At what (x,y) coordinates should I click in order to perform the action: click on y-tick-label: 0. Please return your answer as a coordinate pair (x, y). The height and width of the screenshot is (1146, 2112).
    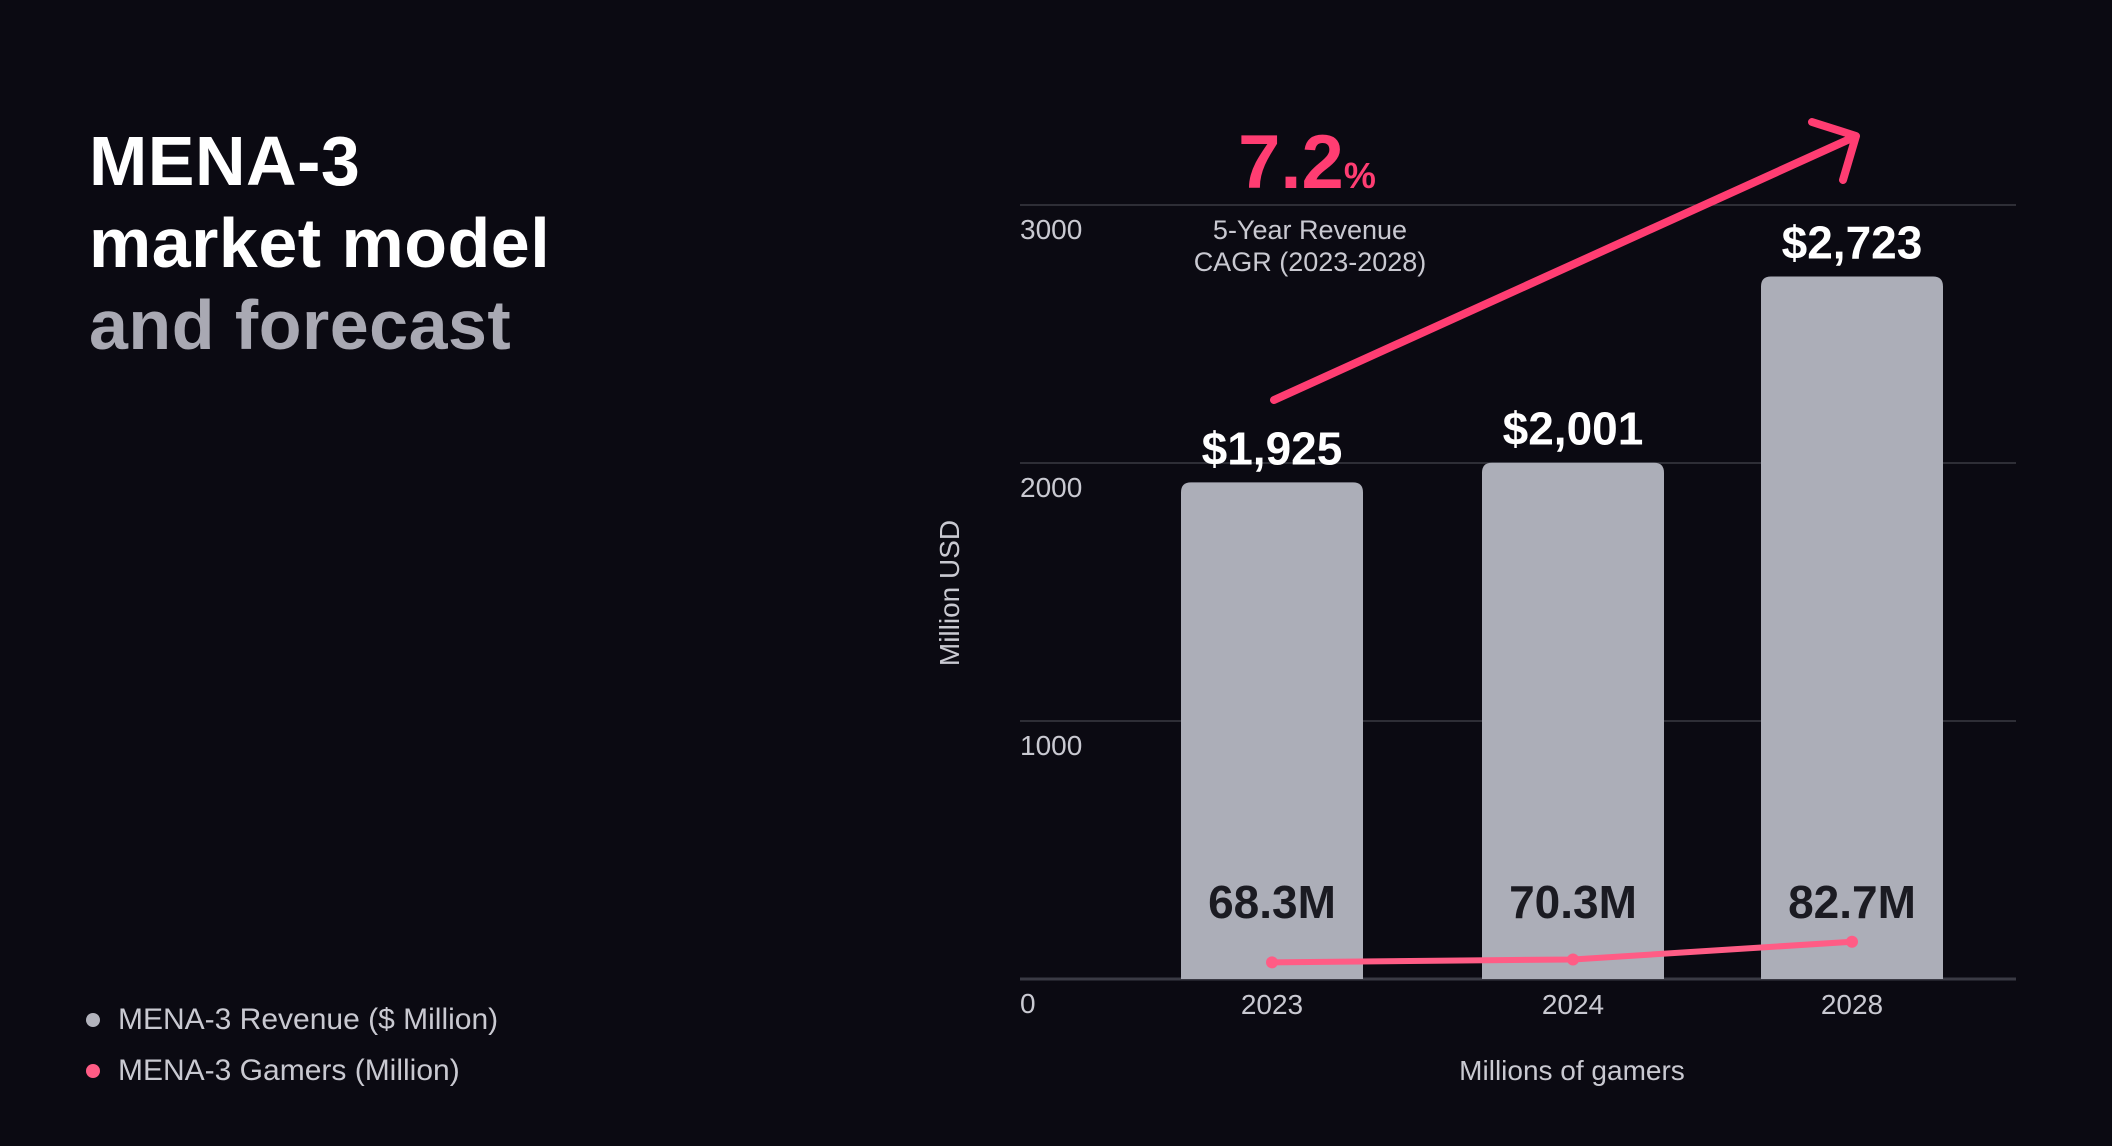
    Looking at the image, I should click on (1028, 1003).